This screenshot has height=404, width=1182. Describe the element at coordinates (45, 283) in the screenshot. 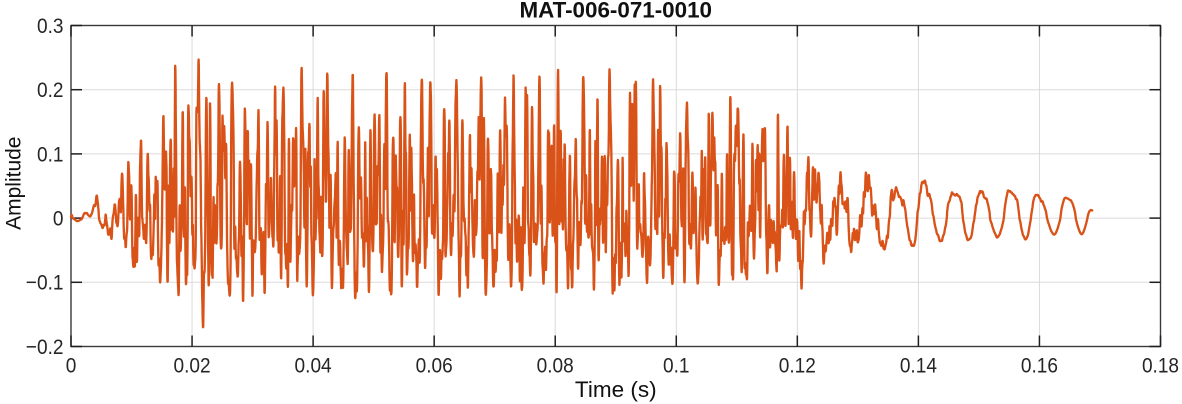

I see `svg-text: −0.1` at that location.